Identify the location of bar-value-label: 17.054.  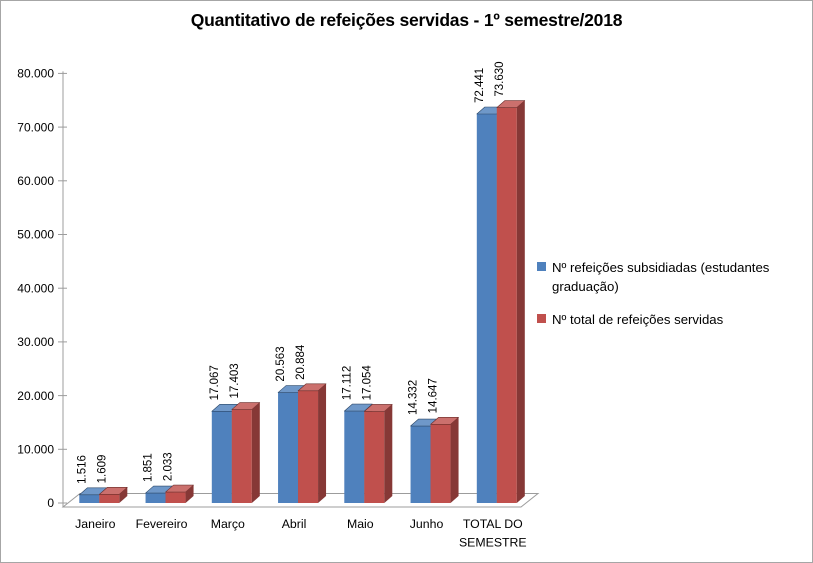
(367, 383).